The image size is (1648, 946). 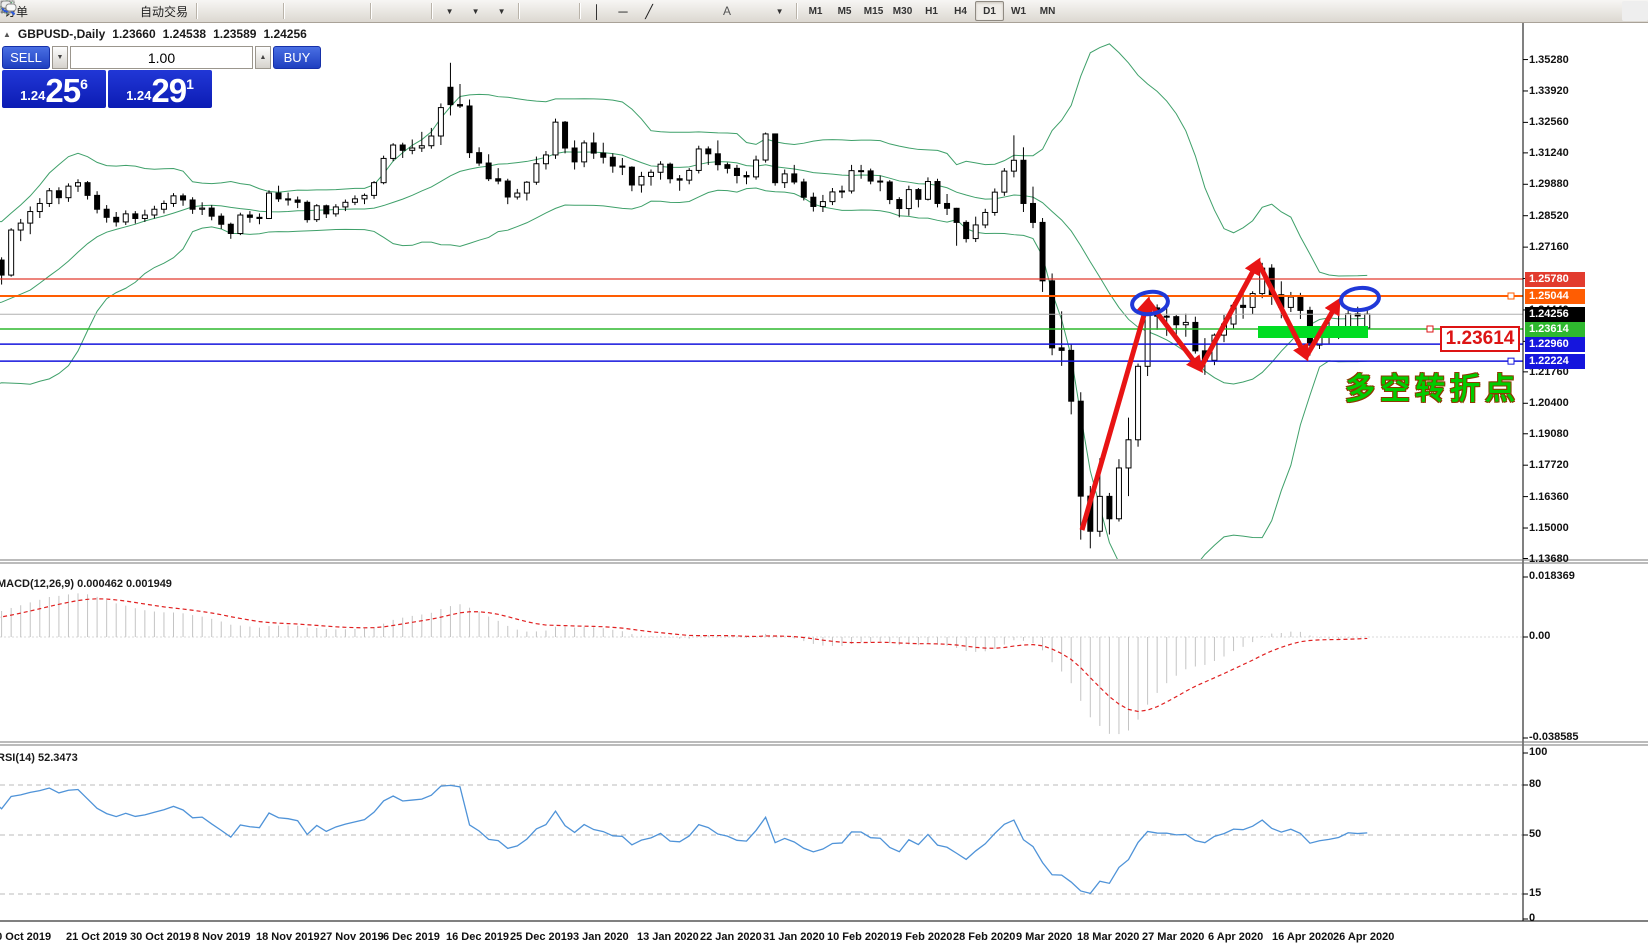 I want to click on tab-period-m1: M1, so click(x=815, y=11).